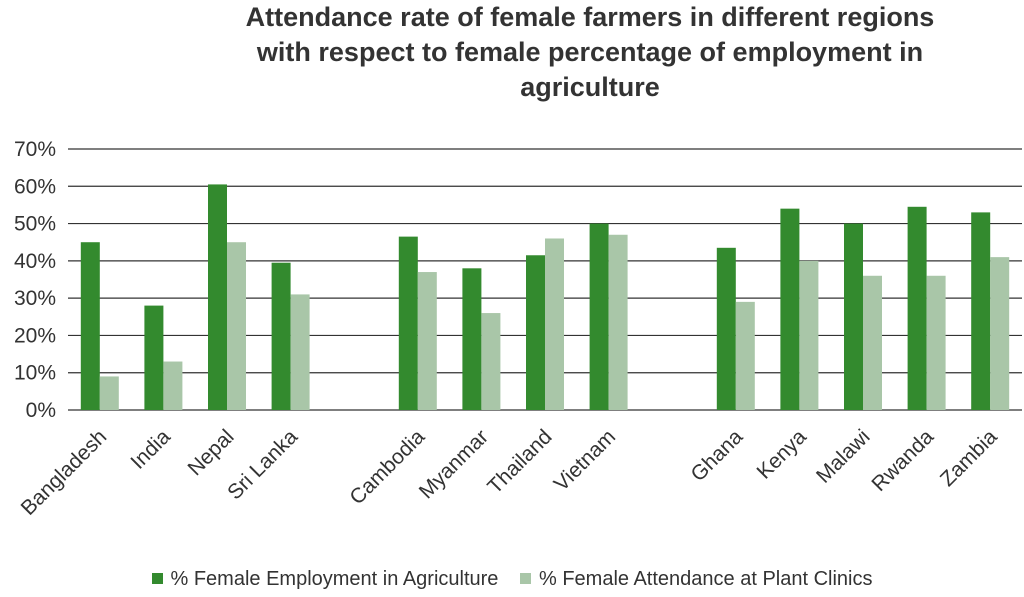  Describe the element at coordinates (716, 455) in the screenshot. I see `x-tick-label: Ghana` at that location.